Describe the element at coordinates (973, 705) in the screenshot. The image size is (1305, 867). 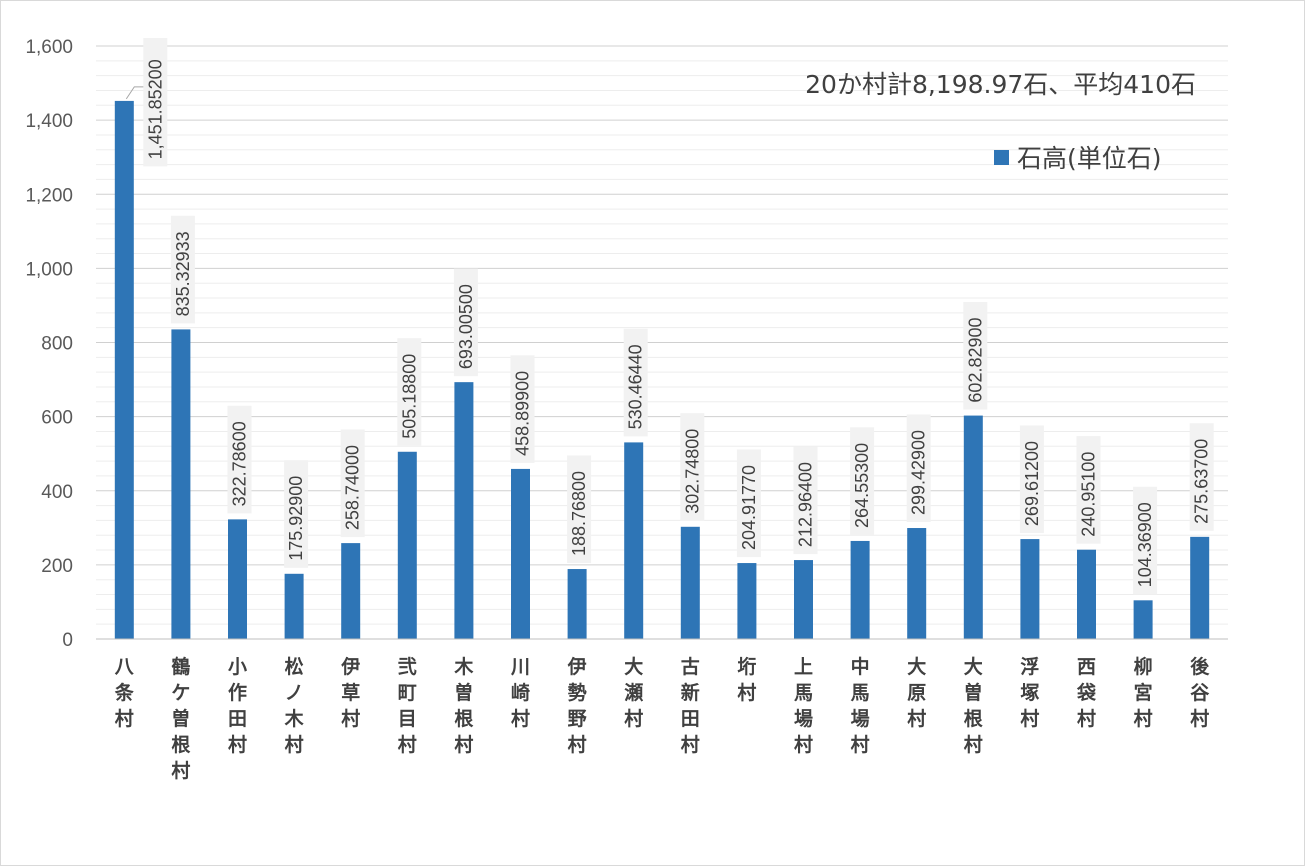
I see `x-tick-label: 大曽根村` at that location.